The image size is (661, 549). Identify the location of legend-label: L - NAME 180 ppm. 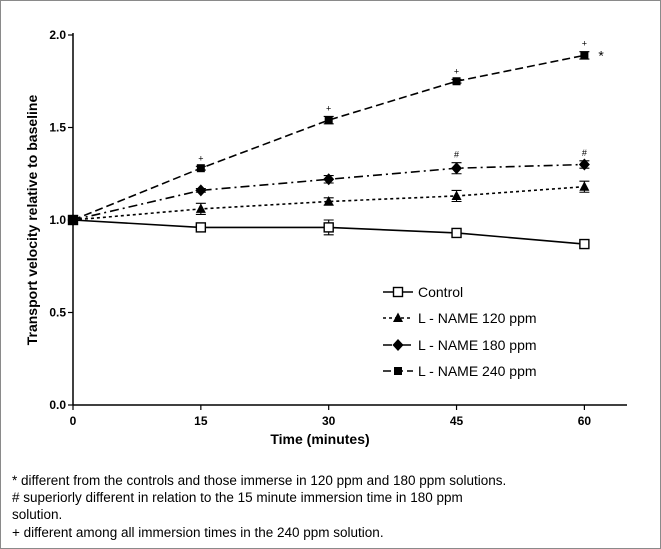
(477, 345).